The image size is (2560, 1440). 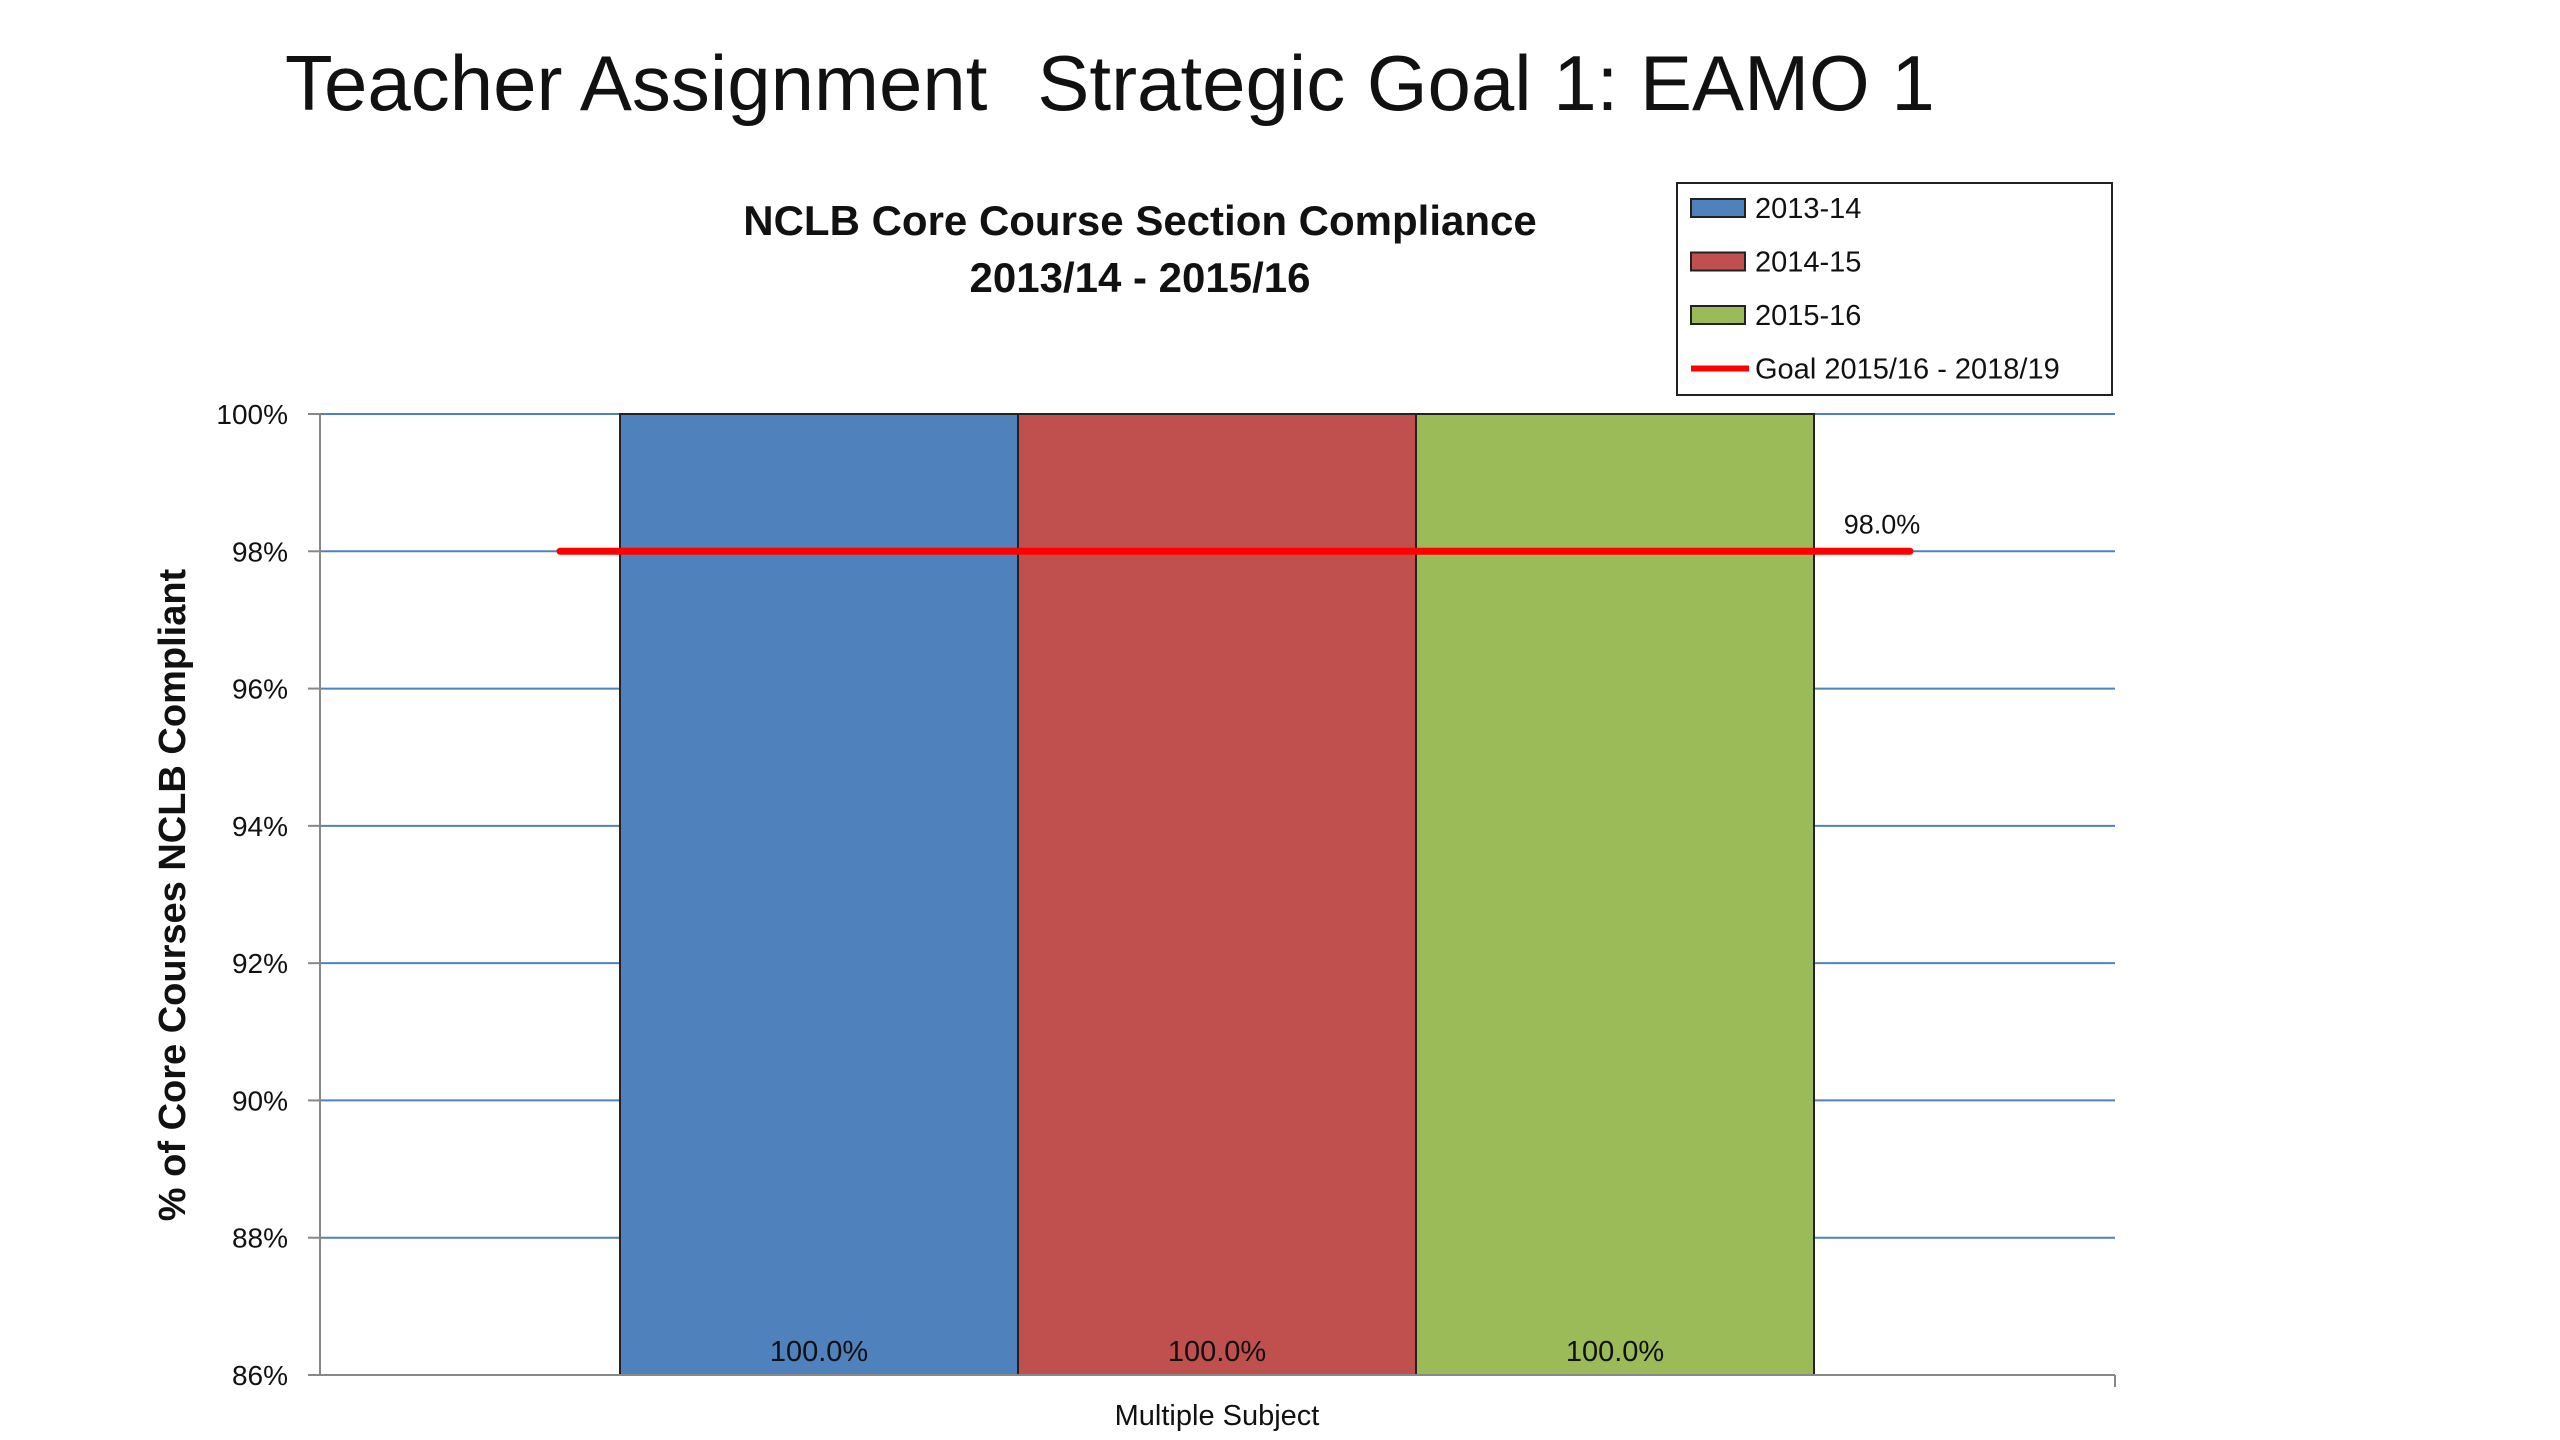 What do you see at coordinates (1808, 209) in the screenshot?
I see `legend-label: 2013-14` at bounding box center [1808, 209].